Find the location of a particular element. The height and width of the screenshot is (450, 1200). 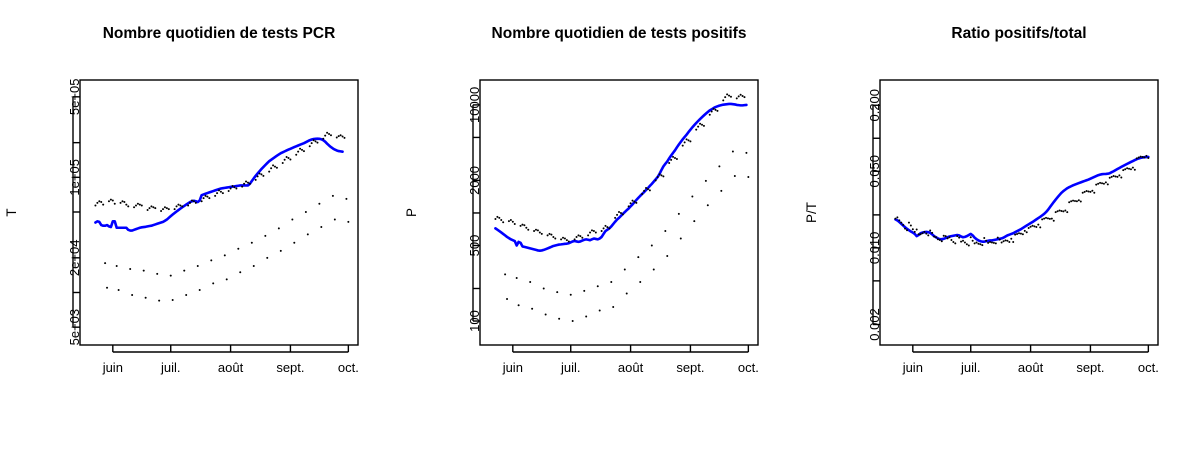

data-layer is located at coordinates (622, 208).